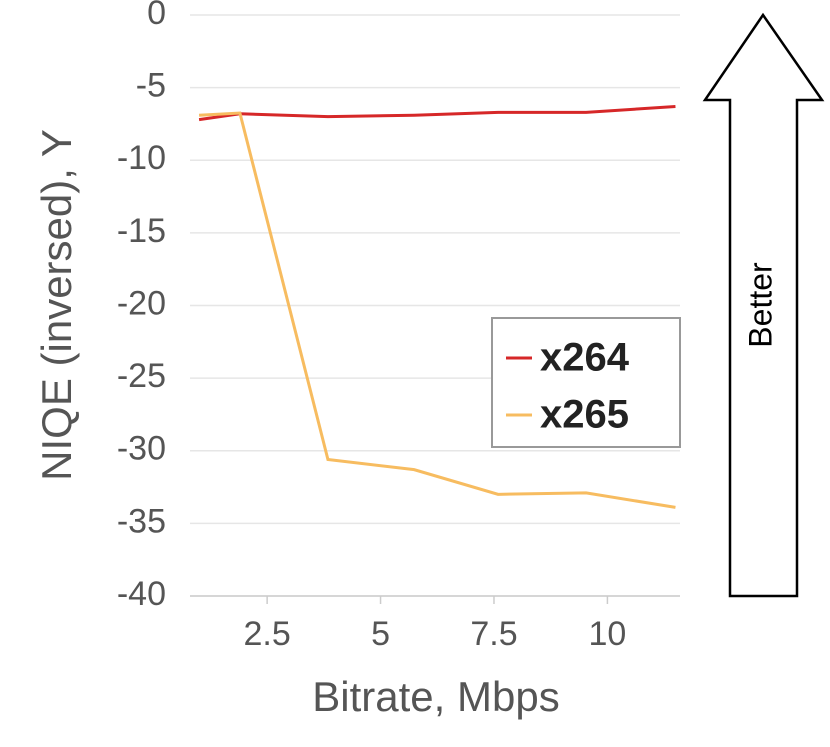 The width and height of the screenshot is (830, 747). Describe the element at coordinates (435, 696) in the screenshot. I see `x-axis-title: Bitrate, Mbps` at that location.